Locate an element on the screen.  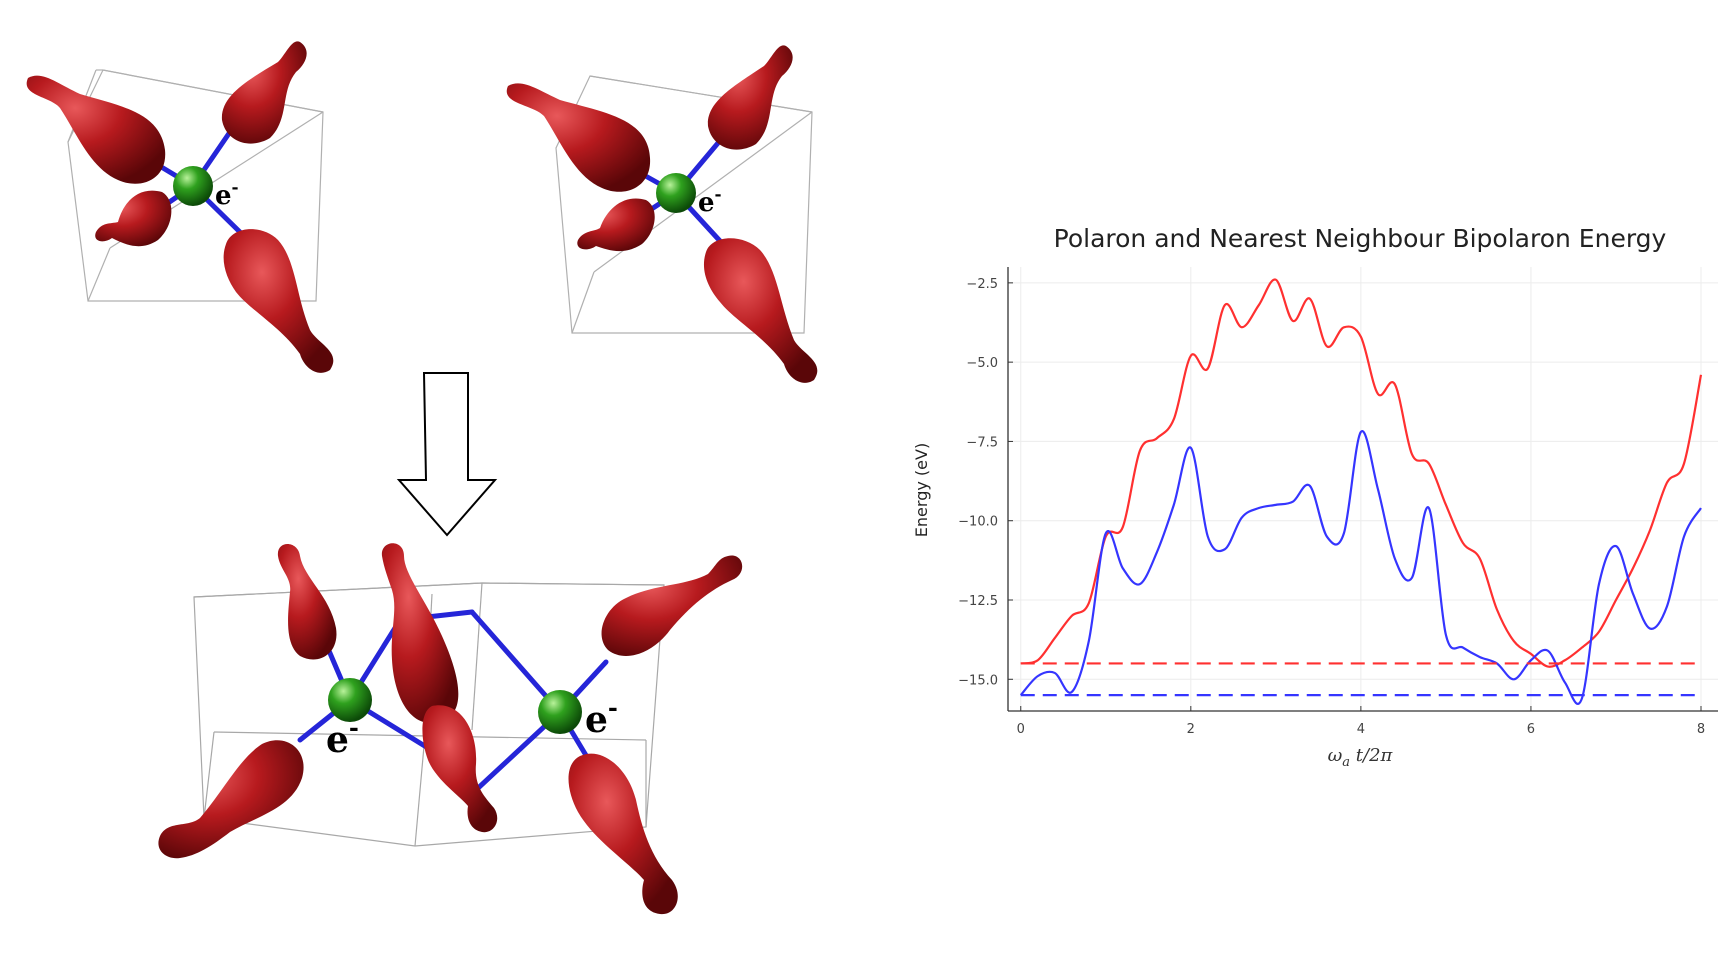
y-axis-label: Energy (eV) is located at coordinates (921, 490).